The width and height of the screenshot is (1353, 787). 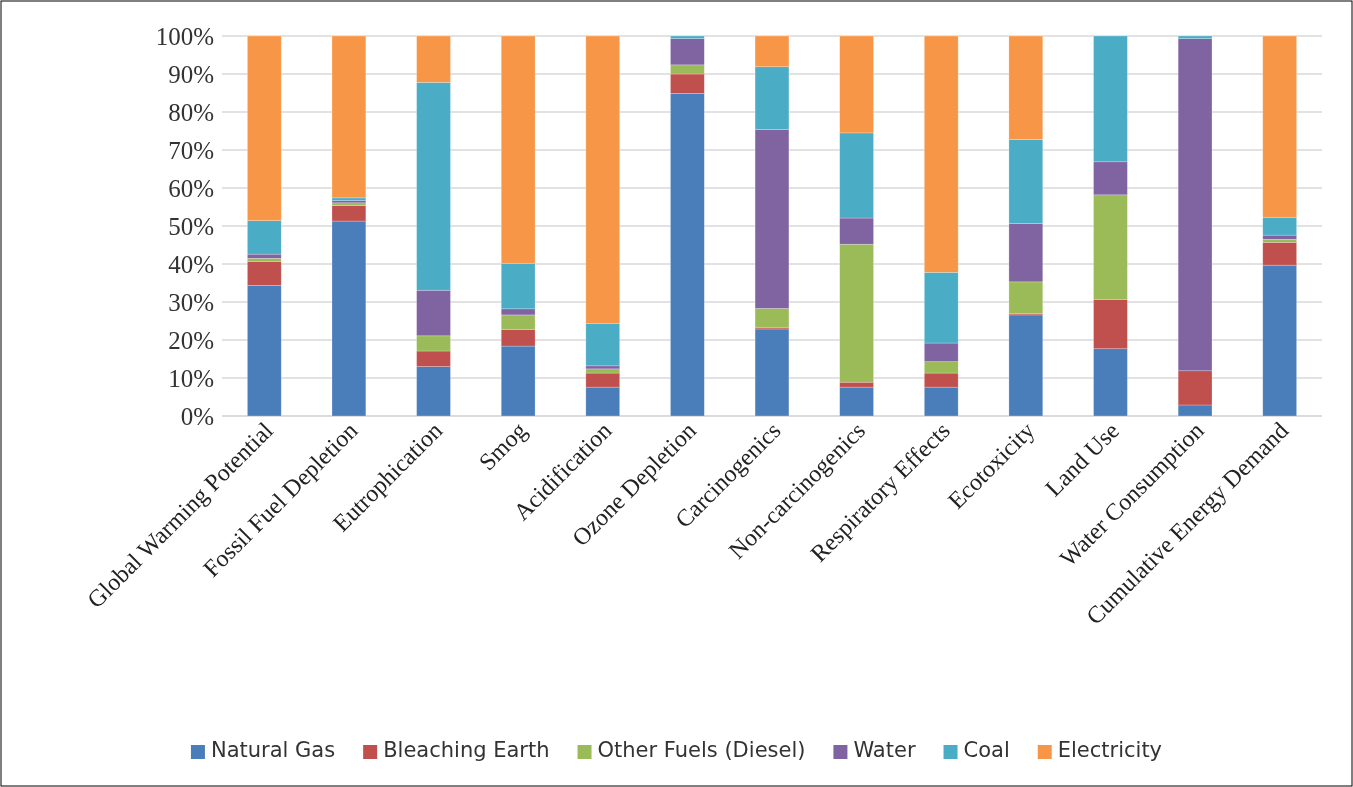 I want to click on y-tick-label: 90%, so click(x=191, y=74).